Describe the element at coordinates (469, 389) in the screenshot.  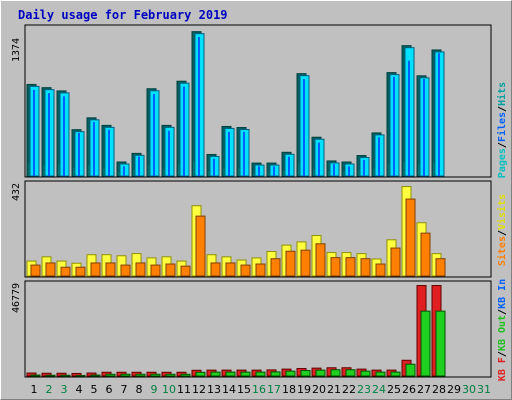
I see `x-tick-label: 30` at that location.